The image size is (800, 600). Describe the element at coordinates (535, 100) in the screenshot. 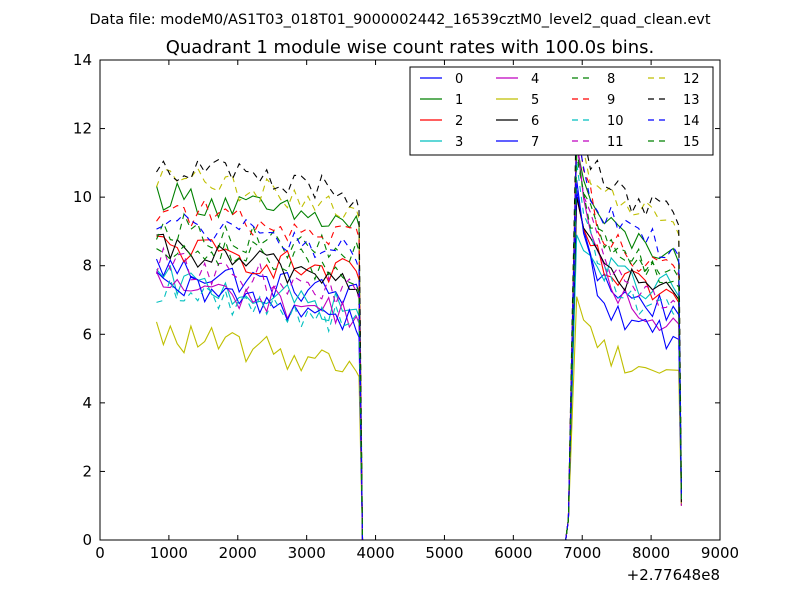

I see `legend-label-5: 5` at that location.